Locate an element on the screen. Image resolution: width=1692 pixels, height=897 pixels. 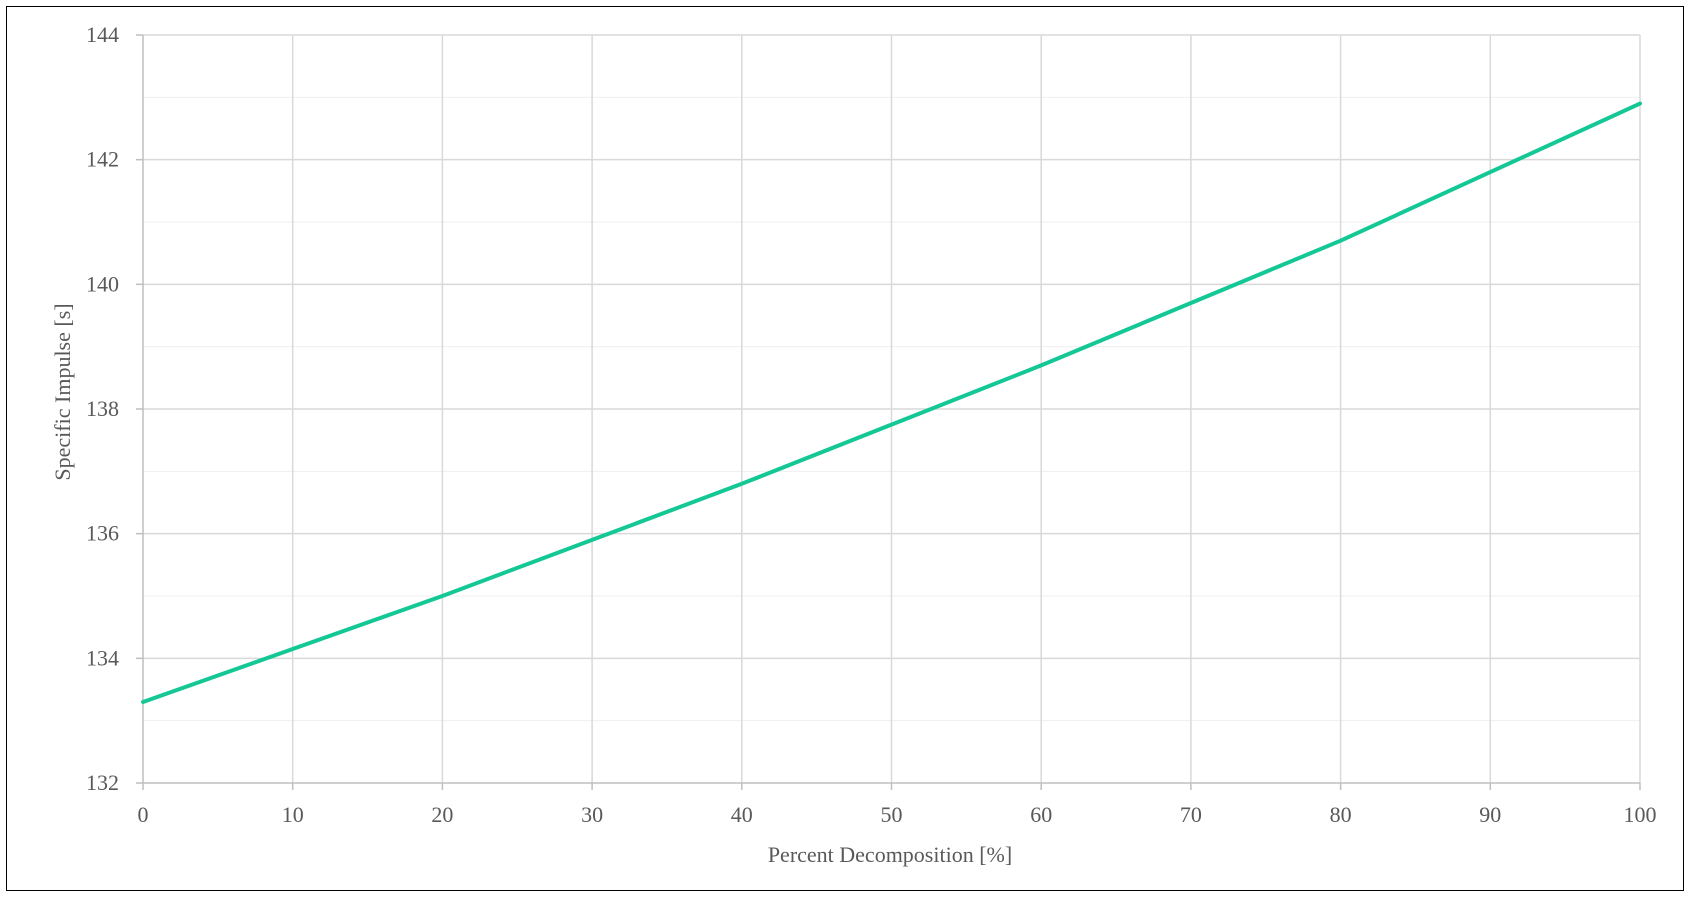
x-tick-label: 60 is located at coordinates (1041, 814).